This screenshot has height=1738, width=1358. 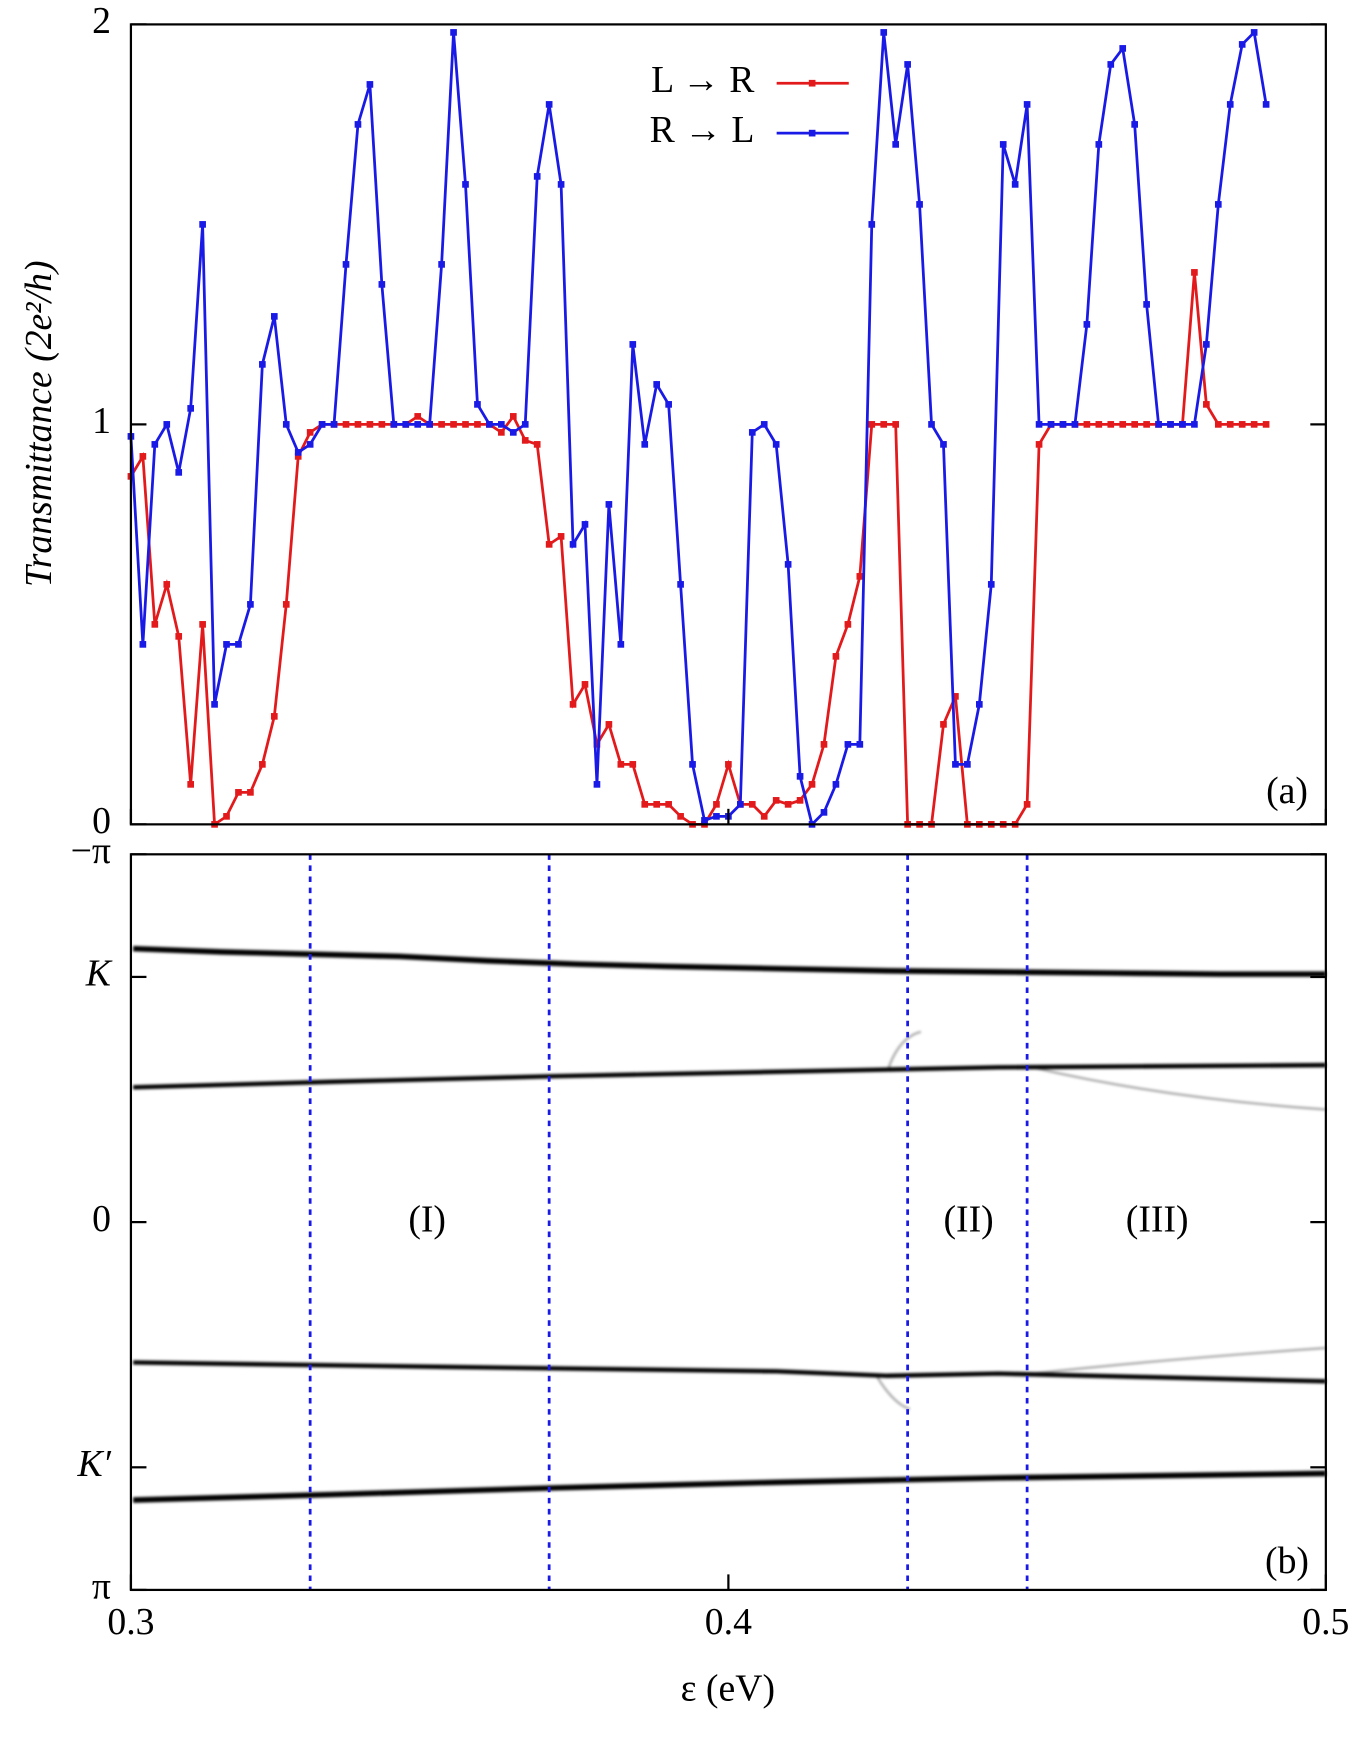 I want to click on y-axis-label: Transmittance (2e²/h), so click(x=39, y=424).